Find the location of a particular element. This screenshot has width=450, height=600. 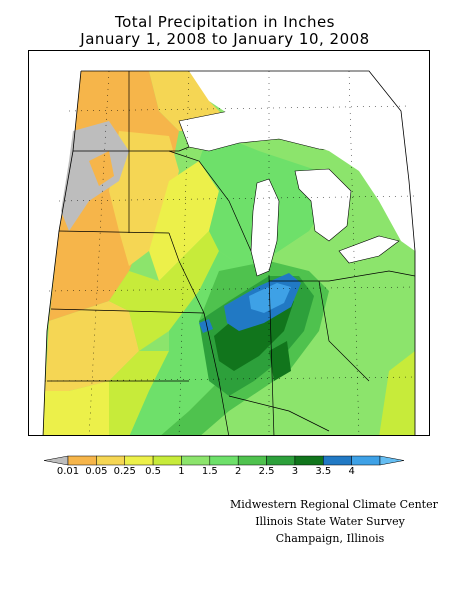

zone-orange-inside-gray is located at coordinates (101, 168).